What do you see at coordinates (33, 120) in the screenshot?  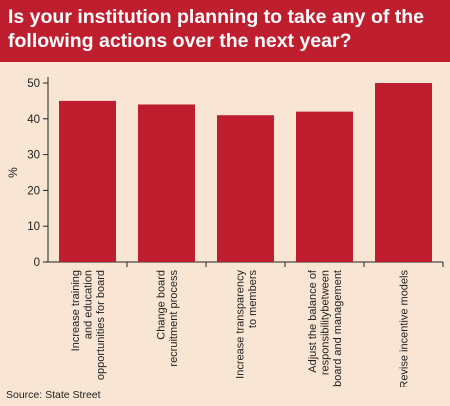 I see `y-tick-label: 40` at bounding box center [33, 120].